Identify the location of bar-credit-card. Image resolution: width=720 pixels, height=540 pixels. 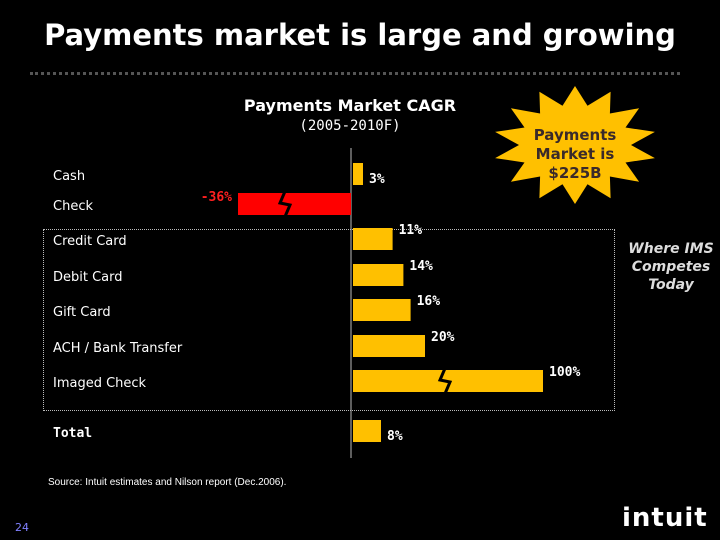
(373, 239).